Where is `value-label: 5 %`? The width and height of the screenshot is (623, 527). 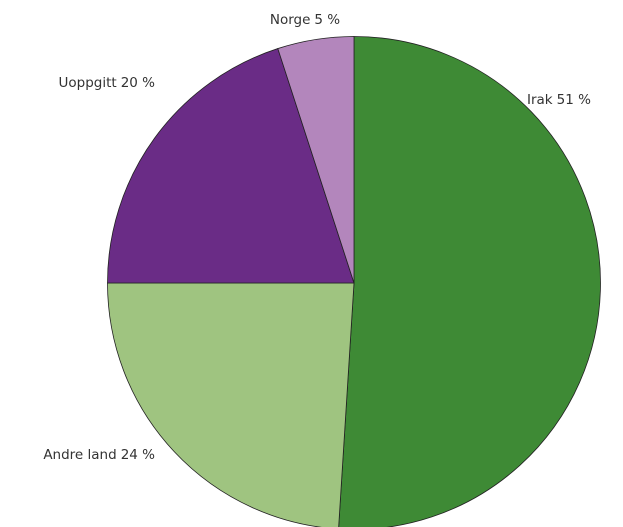
value-label: 5 % is located at coordinates (327, 20).